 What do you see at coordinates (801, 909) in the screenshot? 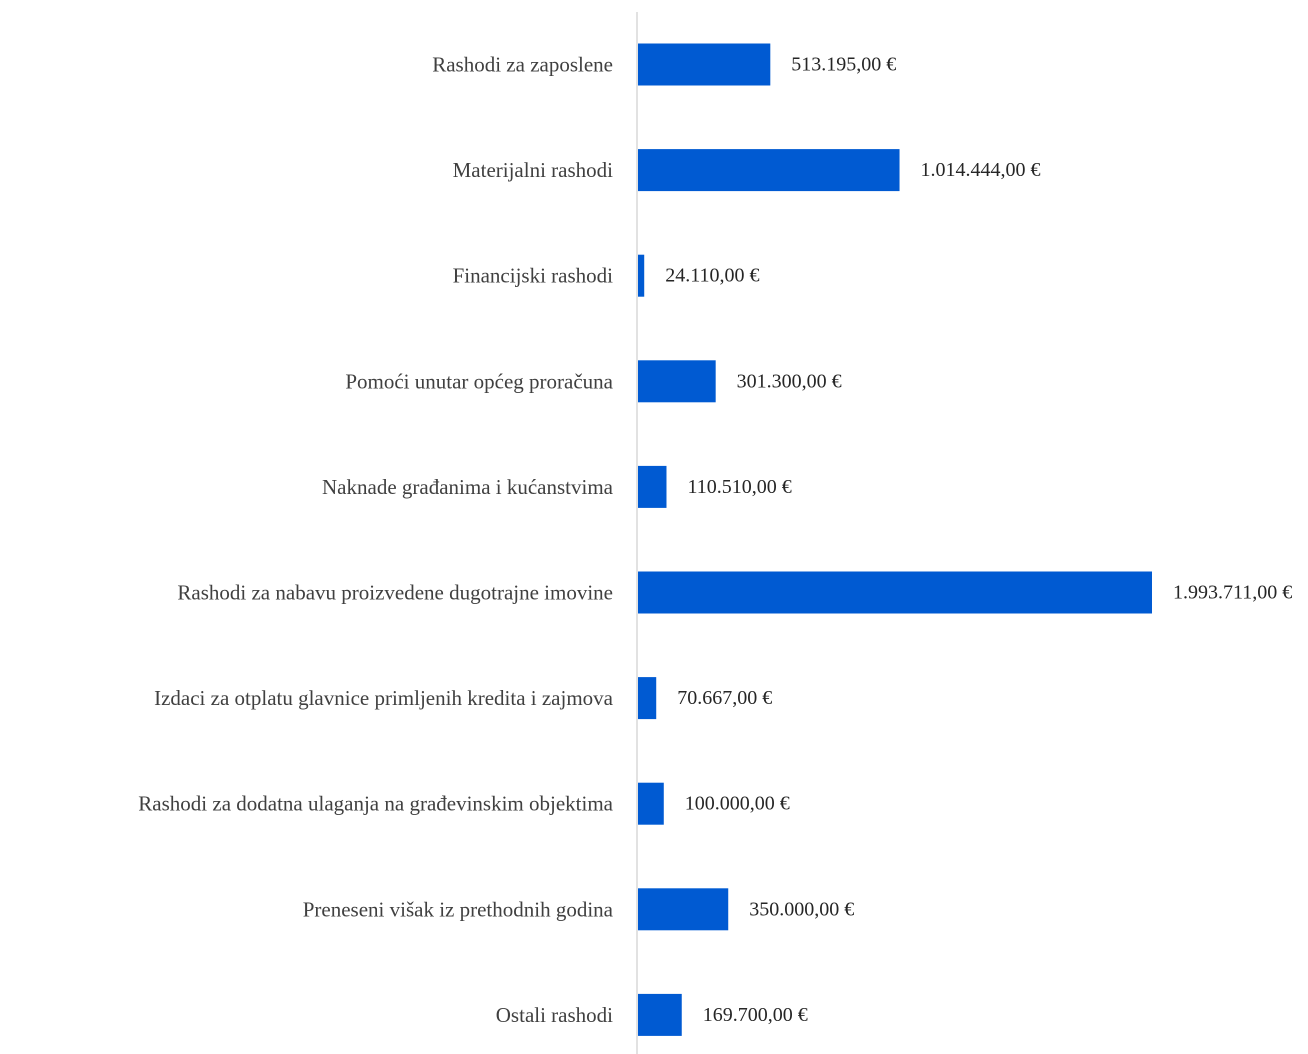
I see `value-label: 350.000,00 €` at bounding box center [801, 909].